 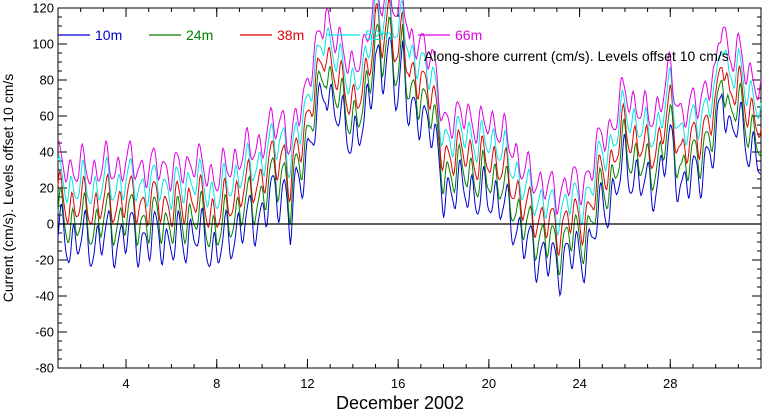 What do you see at coordinates (44, 368) in the screenshot?
I see `y-tick-label: -80` at bounding box center [44, 368].